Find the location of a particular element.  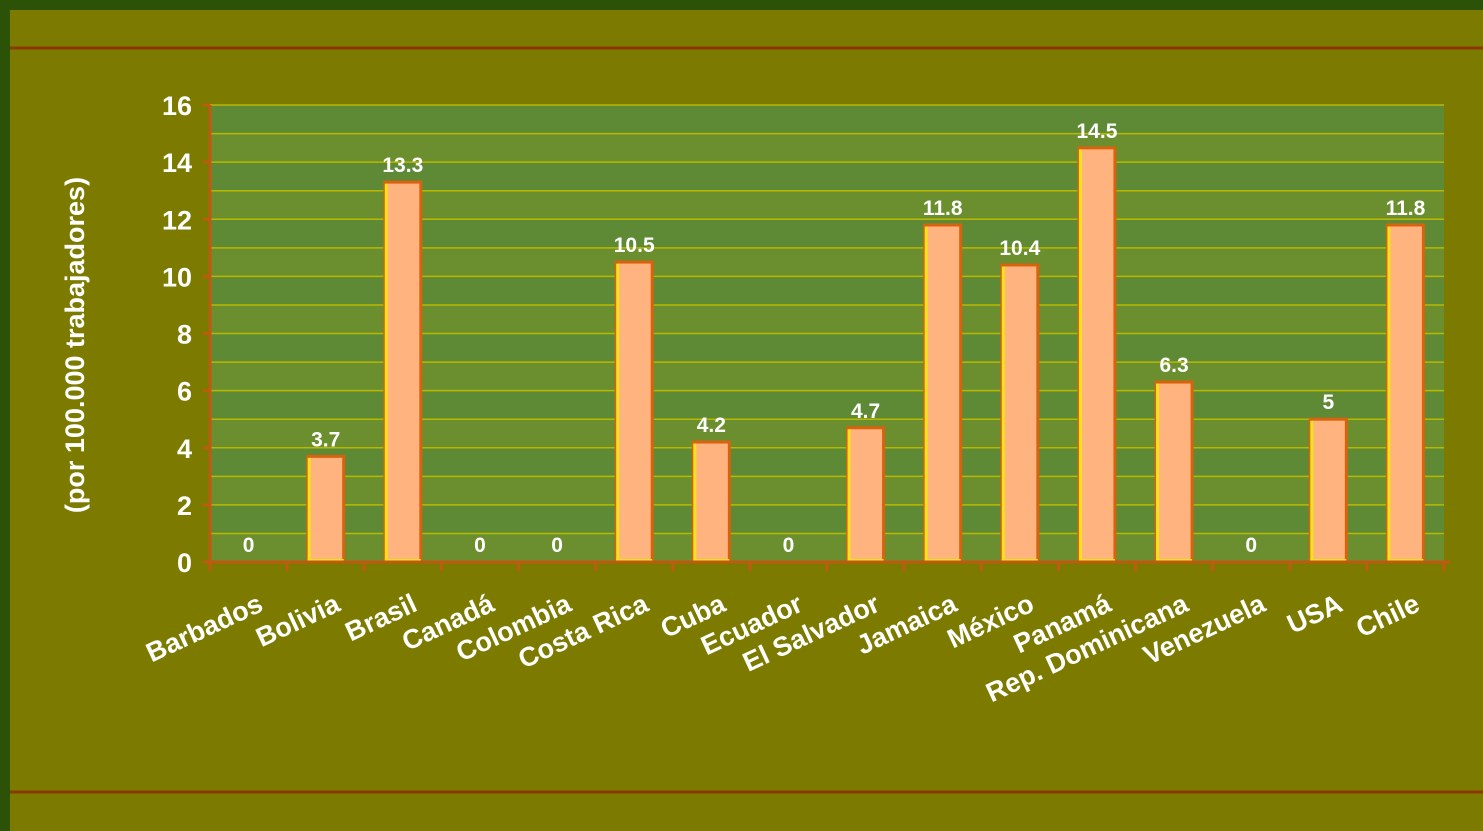

bar-panam- is located at coordinates (1097, 355).